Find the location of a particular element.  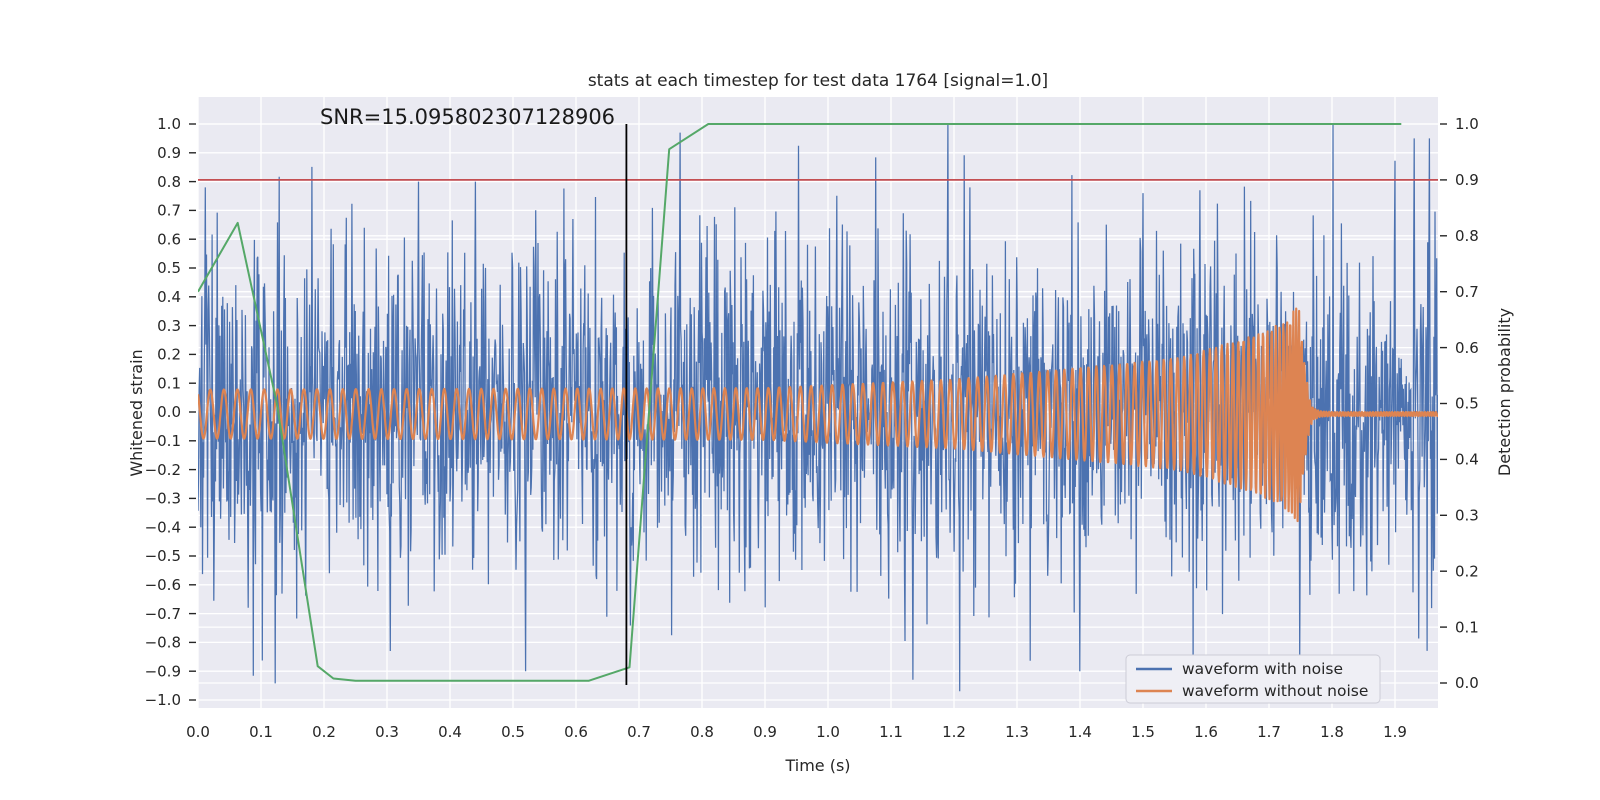

x-tick-label: 1.5 is located at coordinates (1143, 732).